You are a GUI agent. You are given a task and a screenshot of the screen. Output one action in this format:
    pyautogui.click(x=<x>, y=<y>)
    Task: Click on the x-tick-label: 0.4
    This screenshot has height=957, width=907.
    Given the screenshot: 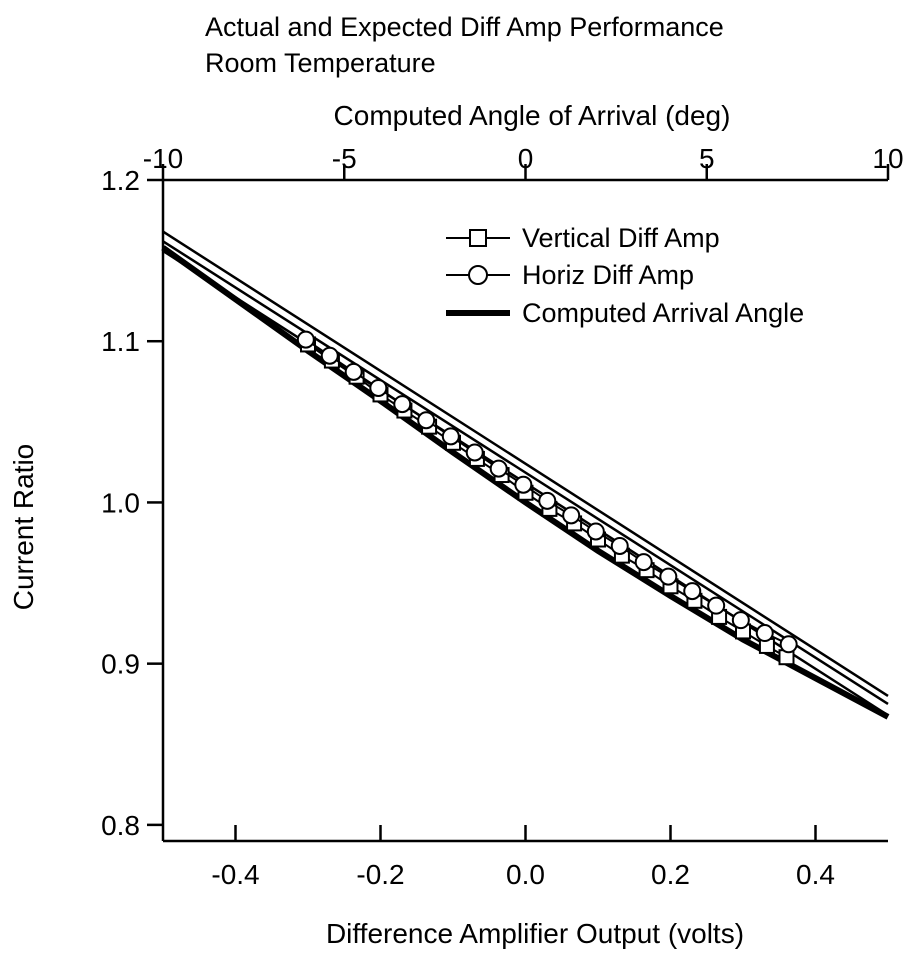 What is the action you would take?
    pyautogui.click(x=815, y=874)
    